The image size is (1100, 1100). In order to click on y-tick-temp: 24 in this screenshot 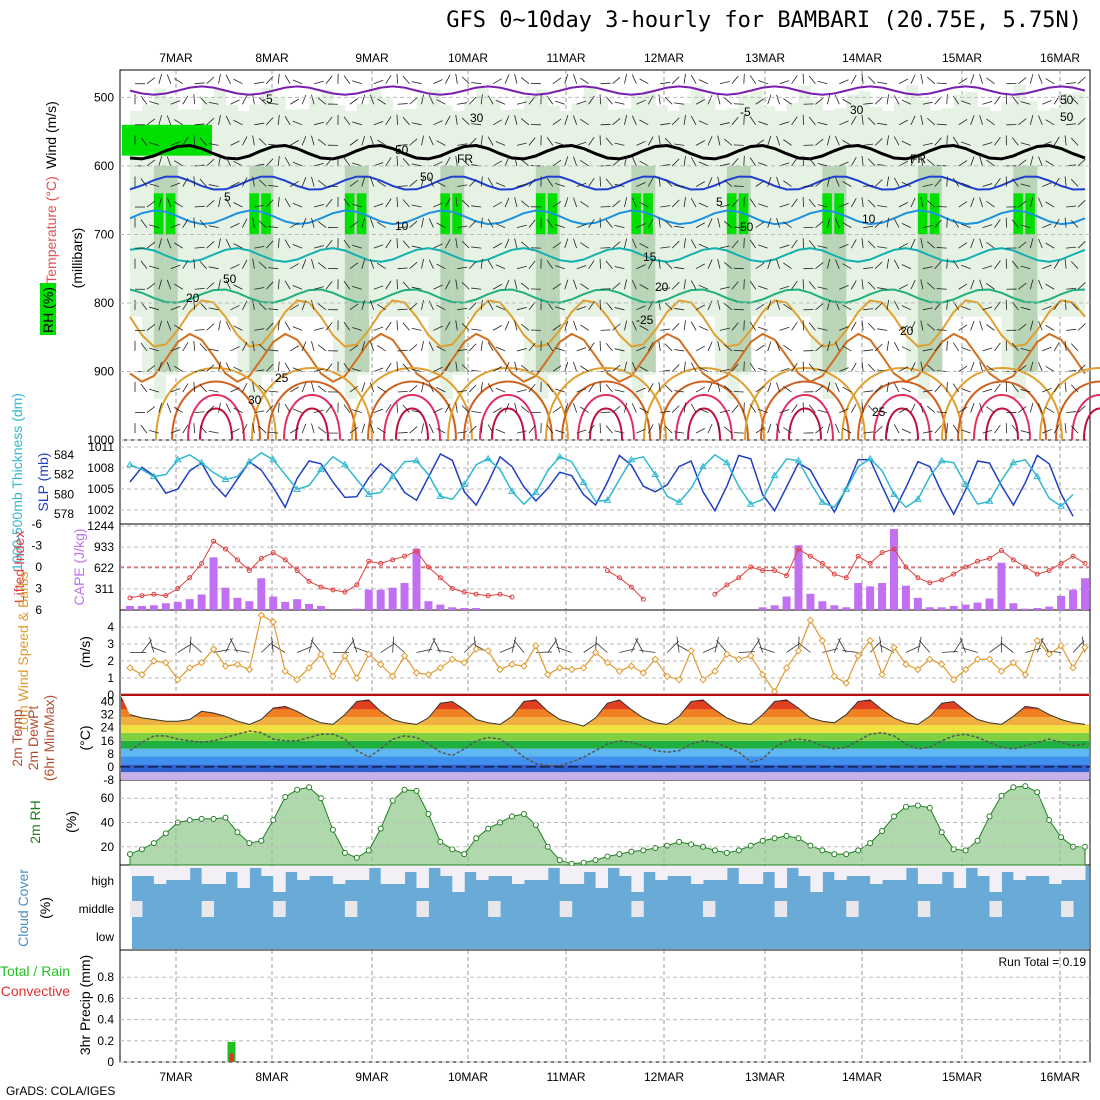, I will do `click(108, 728)`.